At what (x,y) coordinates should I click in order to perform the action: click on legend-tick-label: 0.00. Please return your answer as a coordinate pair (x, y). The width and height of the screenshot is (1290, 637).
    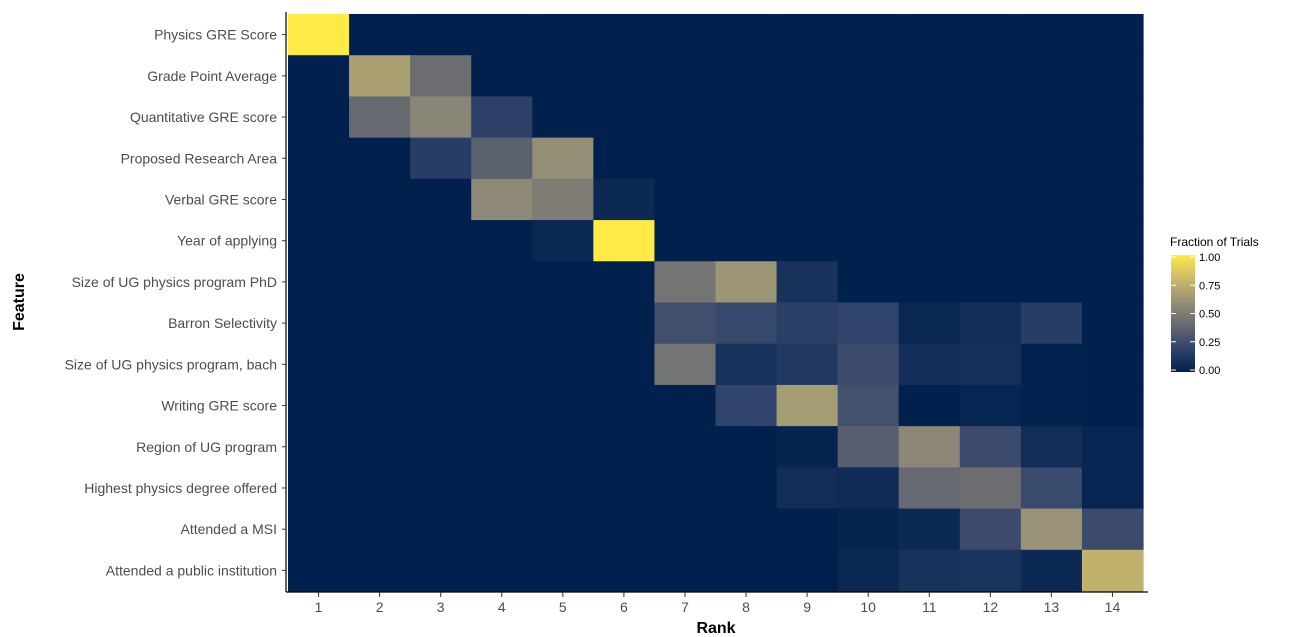
    Looking at the image, I should click on (1209, 371).